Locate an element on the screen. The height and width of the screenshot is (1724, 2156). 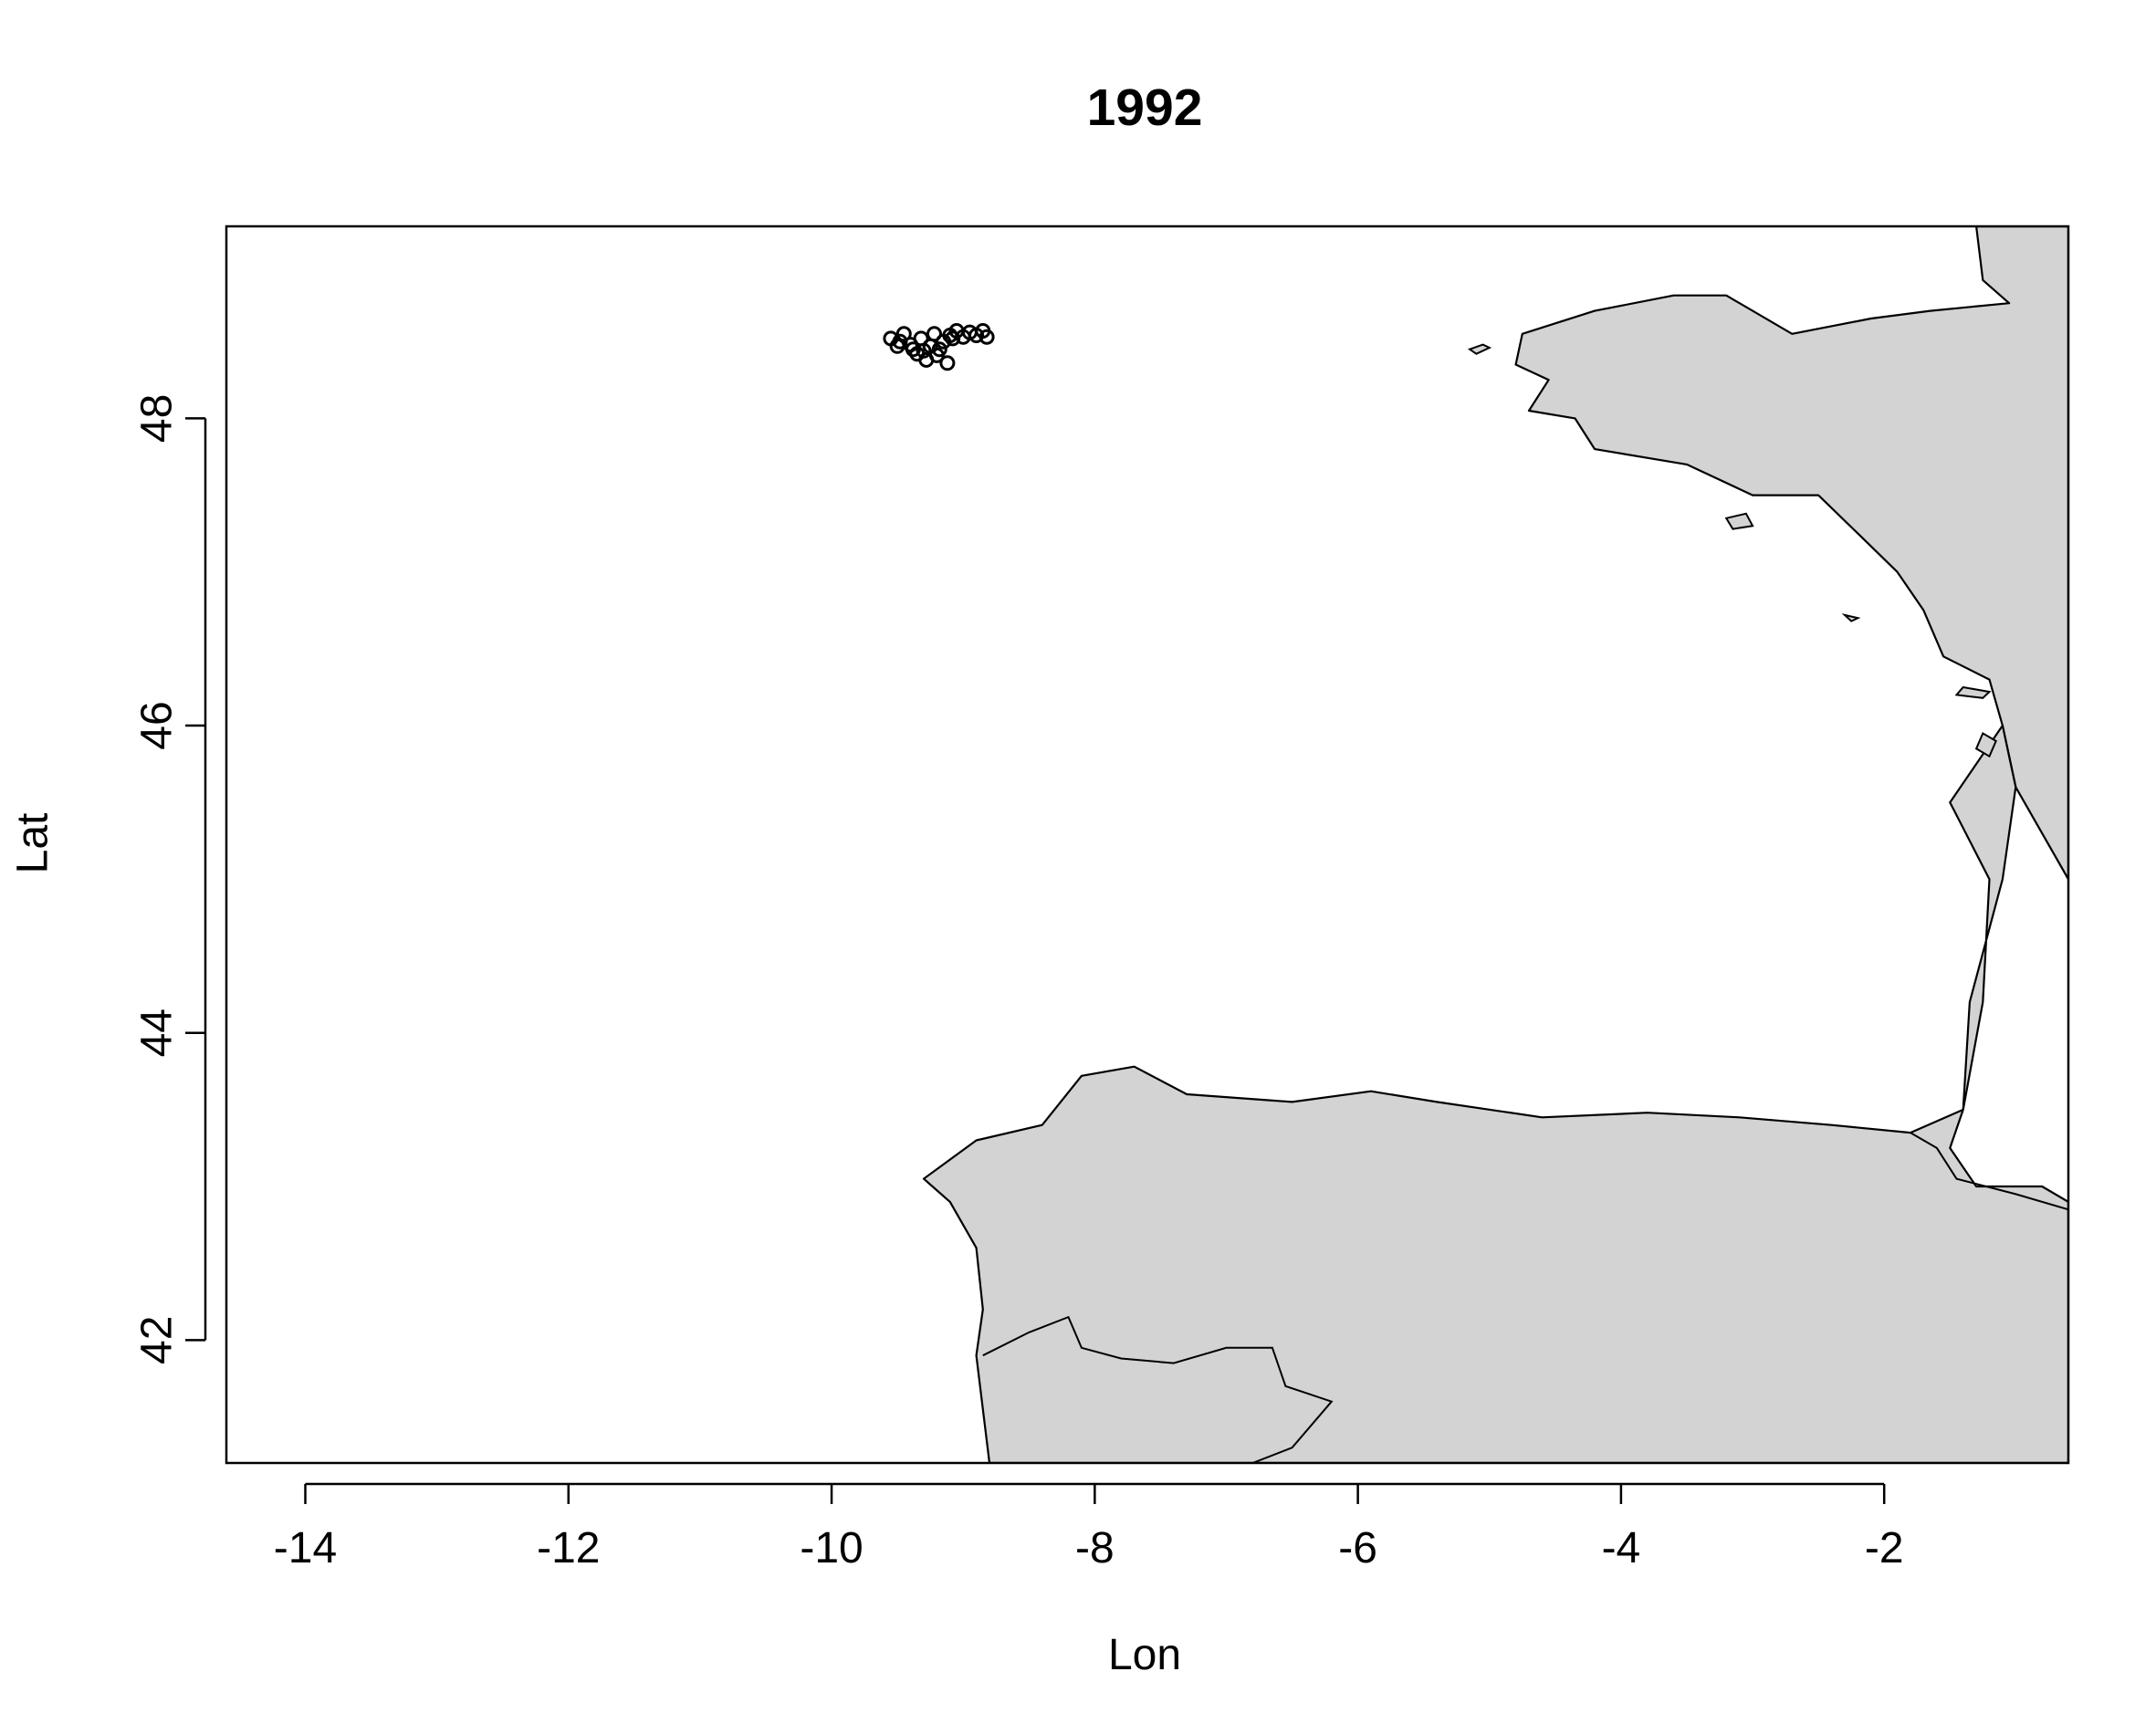
x-tick-label: -14 is located at coordinates (305, 1548).